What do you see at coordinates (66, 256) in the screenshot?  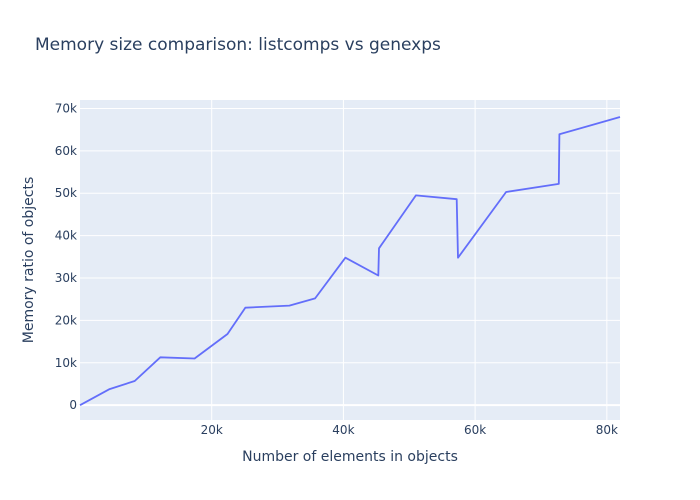 I see `y-axis-ticks: 0 10k 20k 30k 40k 50k 60k 70k` at bounding box center [66, 256].